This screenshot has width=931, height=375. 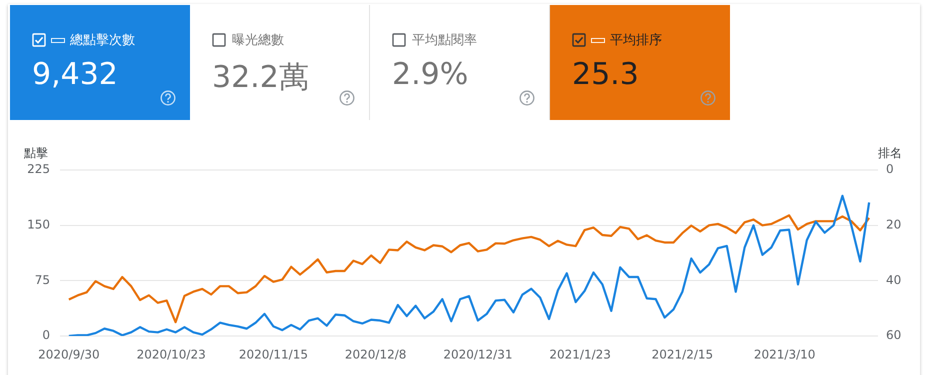 What do you see at coordinates (894, 279) in the screenshot?
I see `y2-tick-label: 40` at bounding box center [894, 279].